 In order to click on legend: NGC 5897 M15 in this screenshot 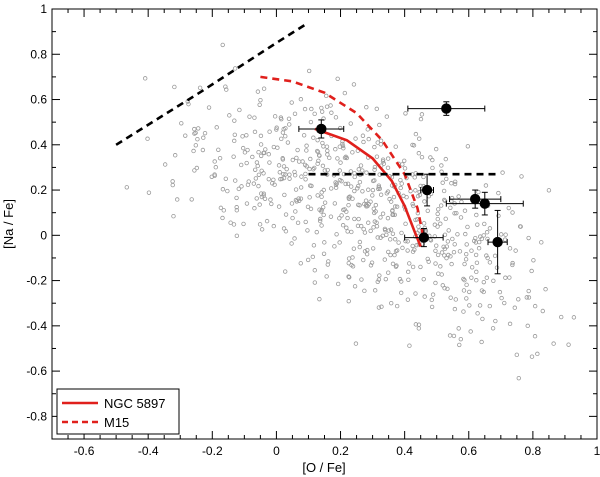, I will do `click(118, 411)`.